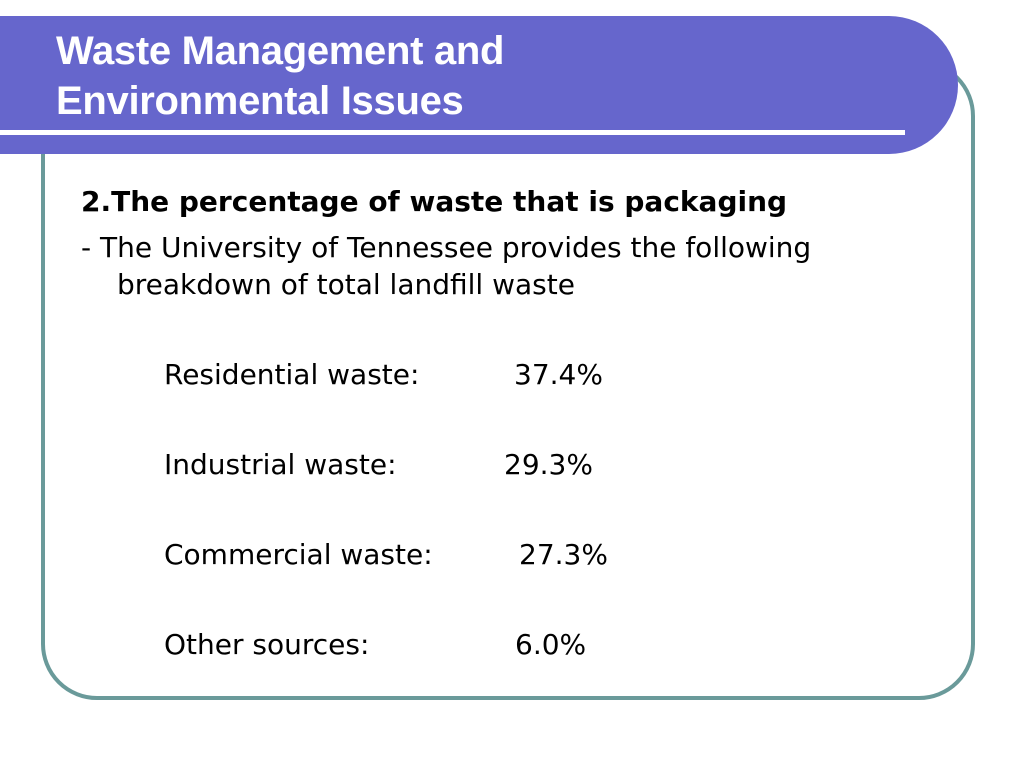 This screenshot has width=1024, height=768. Describe the element at coordinates (267, 644) in the screenshot. I see `breakdown-label: Other sources:` at that location.